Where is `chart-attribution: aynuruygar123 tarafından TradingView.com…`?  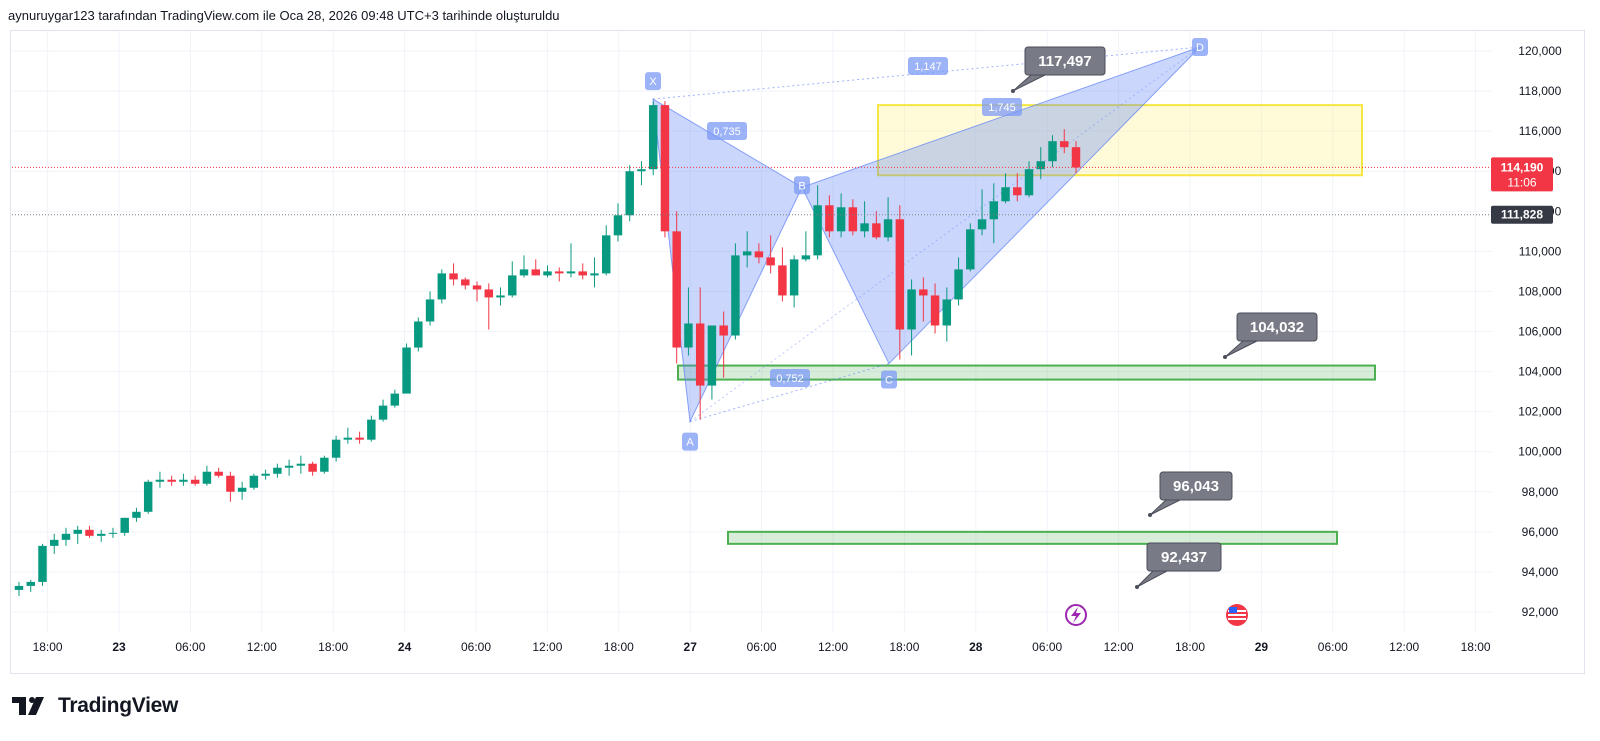
chart-attribution: aynuruygar123 tarafından TradingView.com… is located at coordinates (284, 15).